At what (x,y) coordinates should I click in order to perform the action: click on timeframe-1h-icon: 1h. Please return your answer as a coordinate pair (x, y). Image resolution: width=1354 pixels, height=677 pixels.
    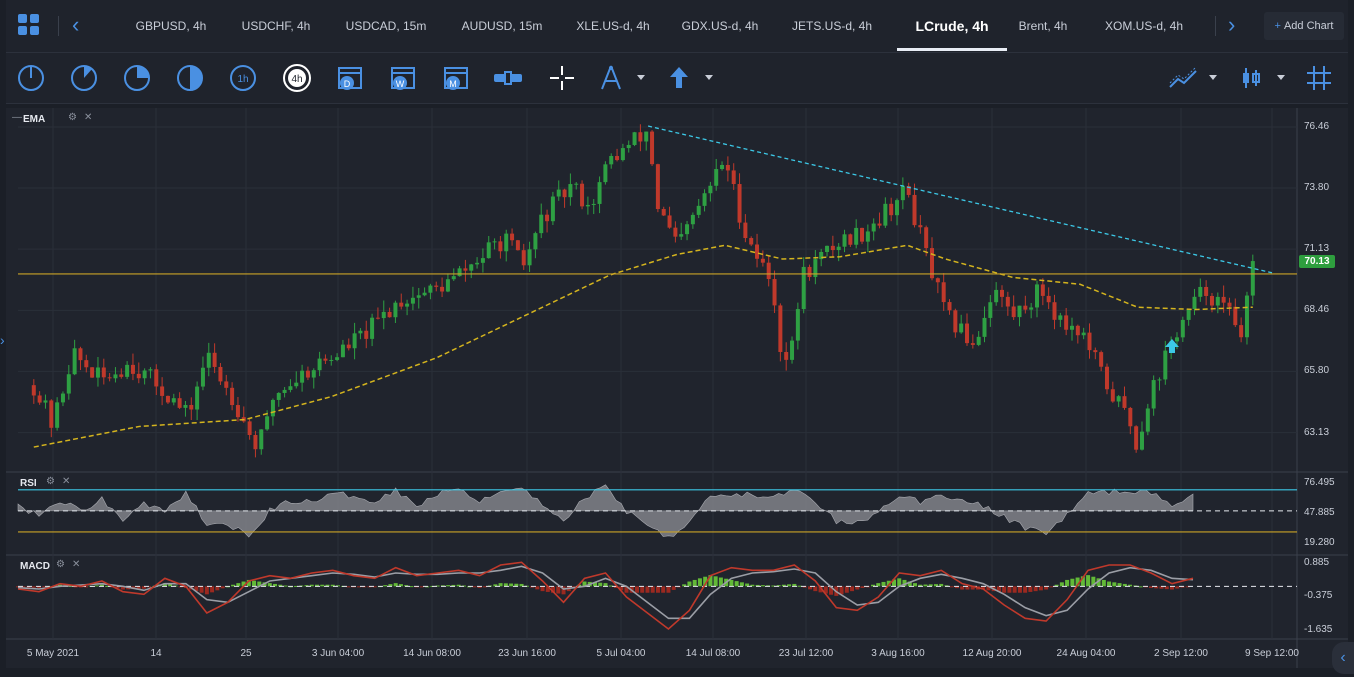
    Looking at the image, I should click on (243, 78).